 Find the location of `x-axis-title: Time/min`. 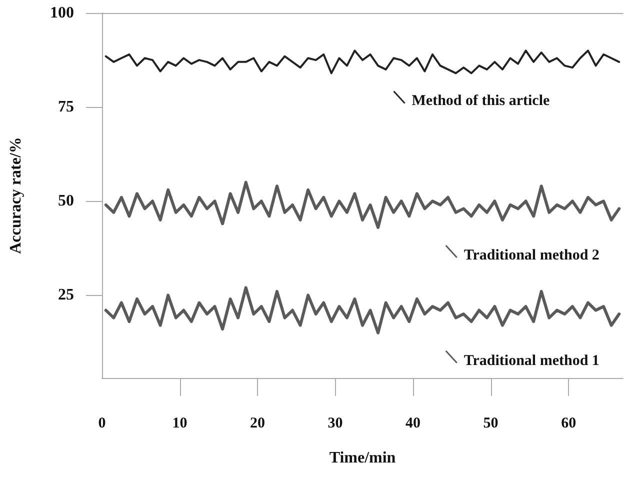

x-axis-title: Time/min is located at coordinates (362, 458).